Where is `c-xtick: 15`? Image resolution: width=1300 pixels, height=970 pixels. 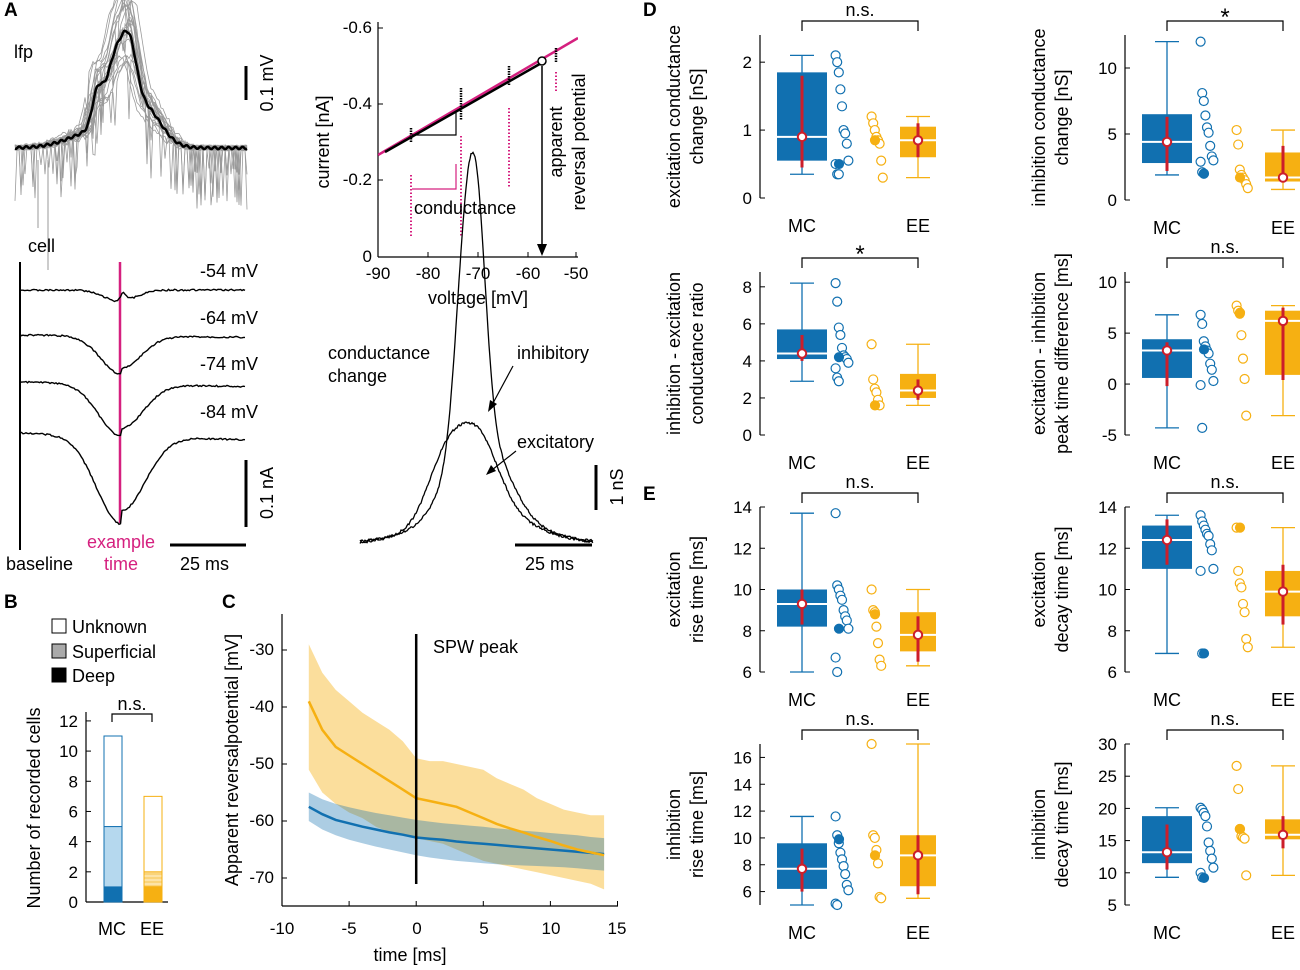
c-xtick: 15 is located at coordinates (617, 928).